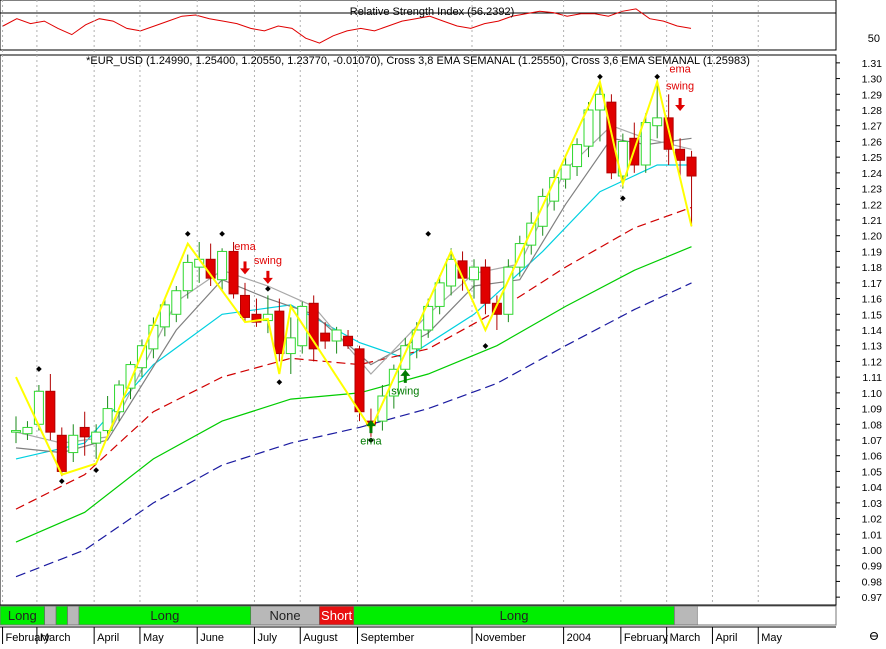  What do you see at coordinates (872, 331) in the screenshot?
I see `y-tick-label: 1.14` at bounding box center [872, 331].